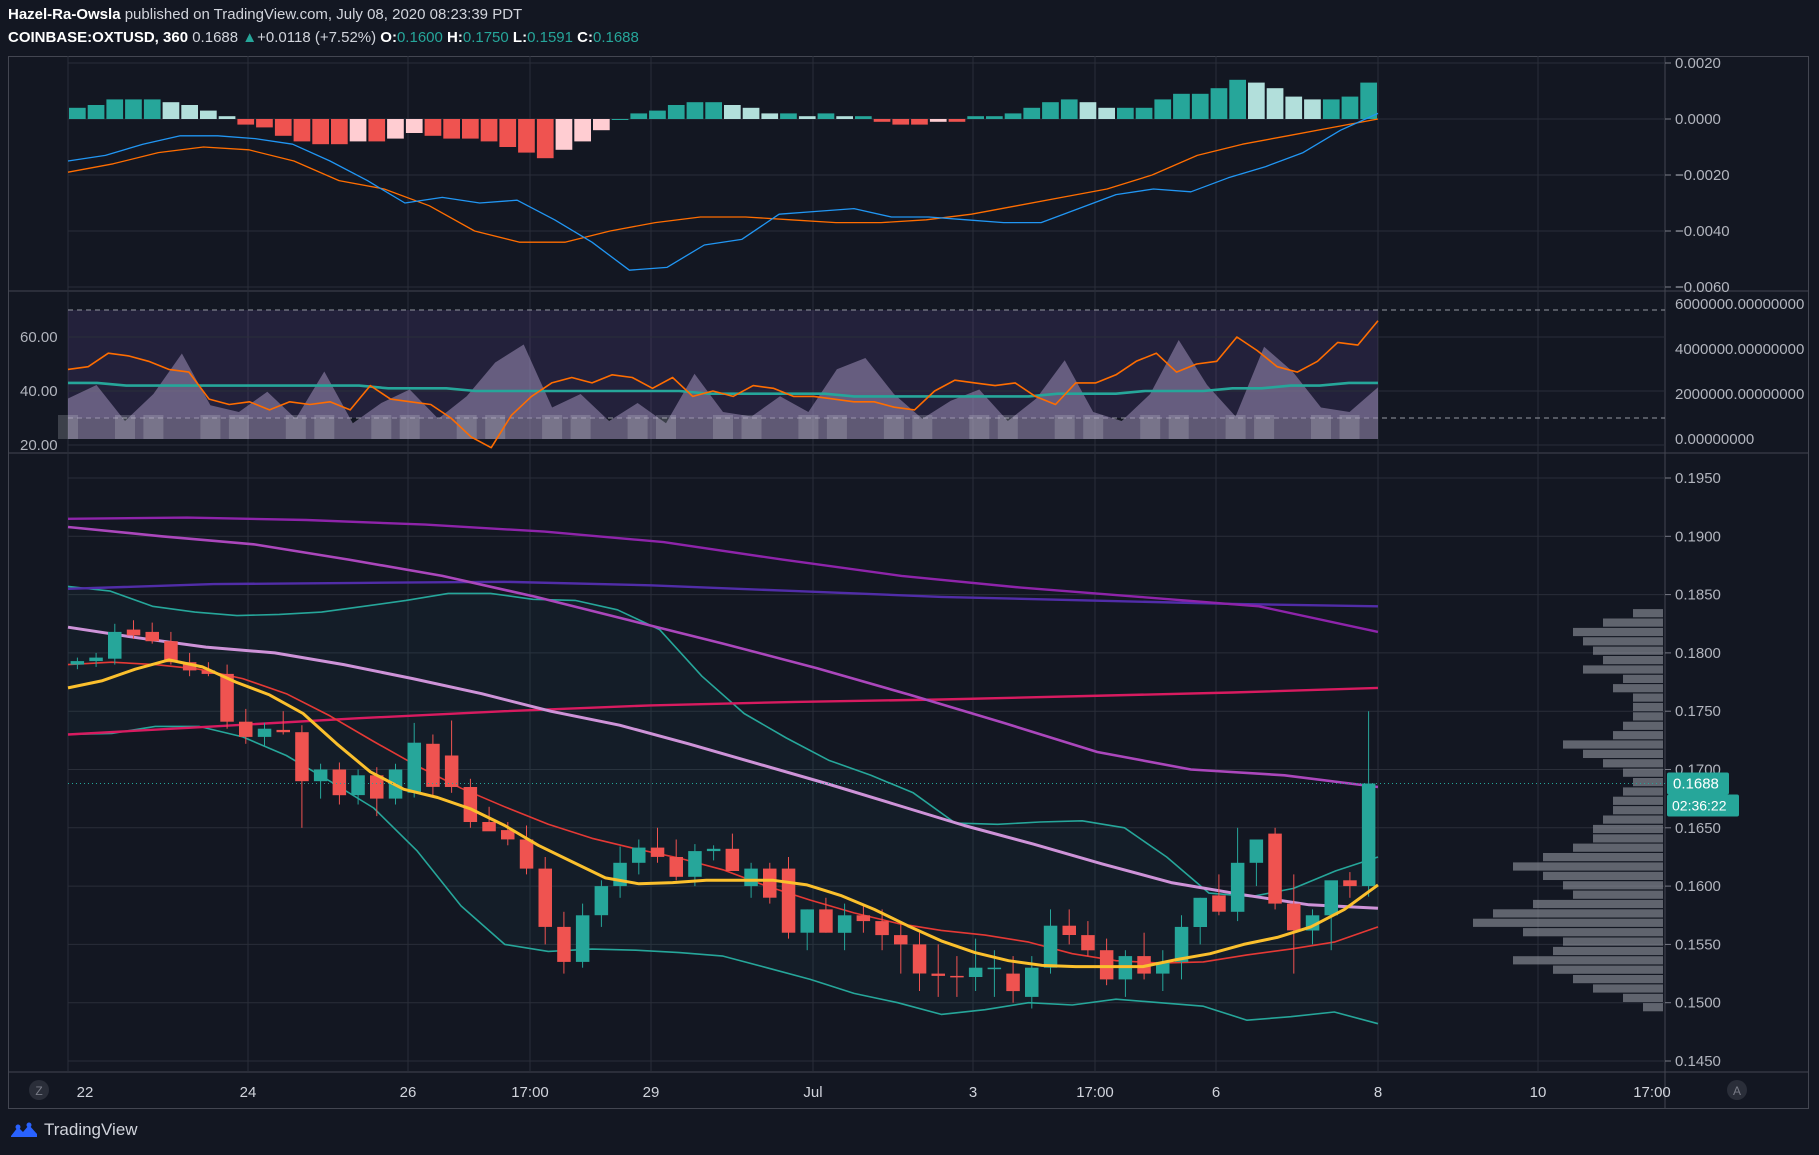  What do you see at coordinates (520, 37) in the screenshot?
I see `low-label: L:` at bounding box center [520, 37].